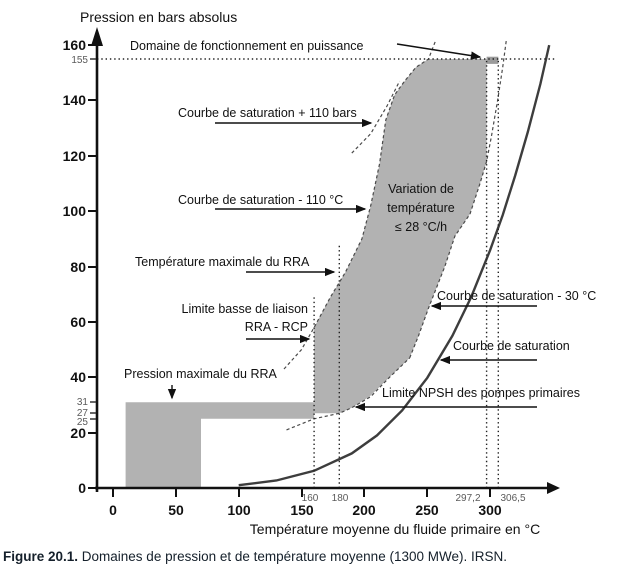 This screenshot has height=583, width=635. I want to click on x-axis-arrow, so click(553, 488).